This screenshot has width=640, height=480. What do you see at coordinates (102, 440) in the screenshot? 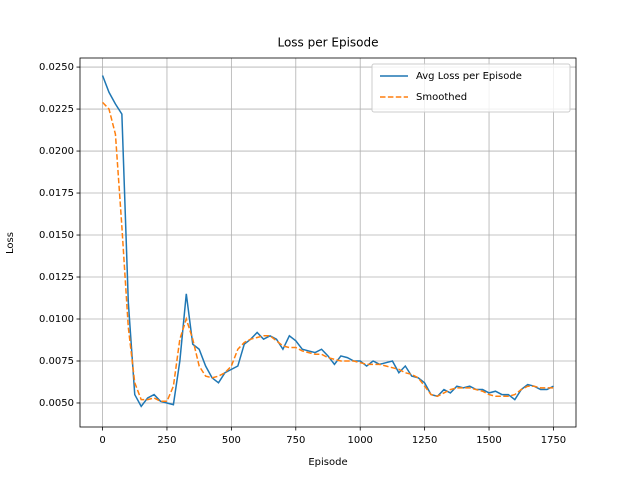
I see `x-tick-label: 0` at bounding box center [102, 440].